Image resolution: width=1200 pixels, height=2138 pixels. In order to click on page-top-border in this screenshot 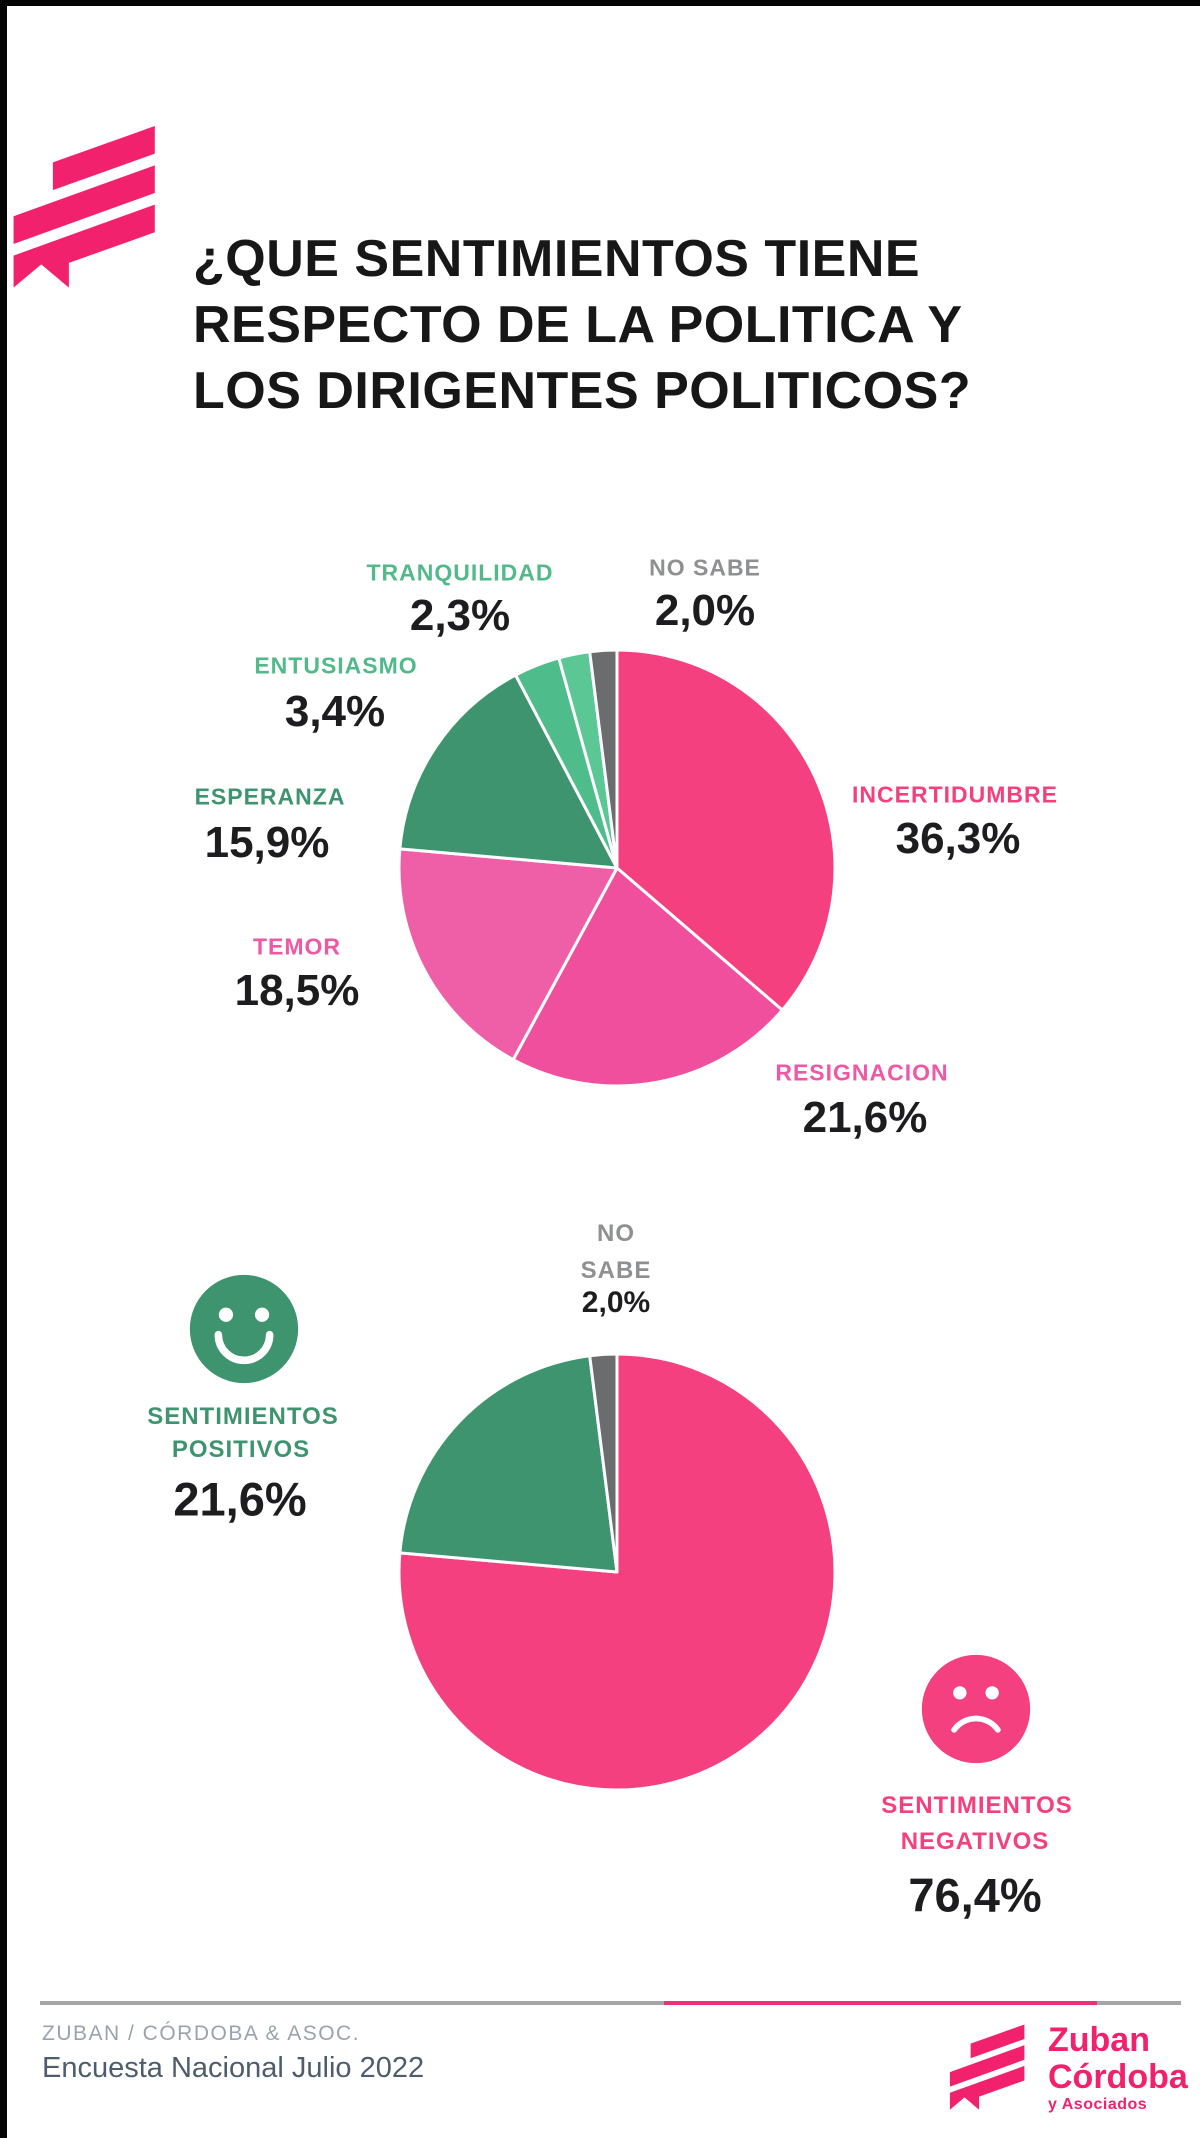, I will do `click(600, 3)`.